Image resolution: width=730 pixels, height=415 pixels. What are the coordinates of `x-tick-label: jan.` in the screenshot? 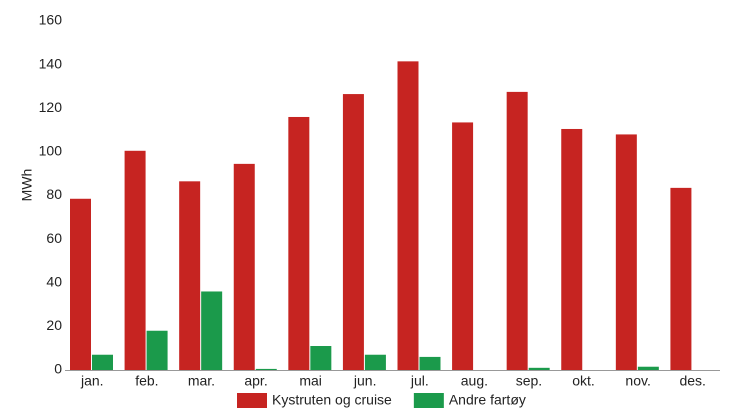 It's located at (92, 381).